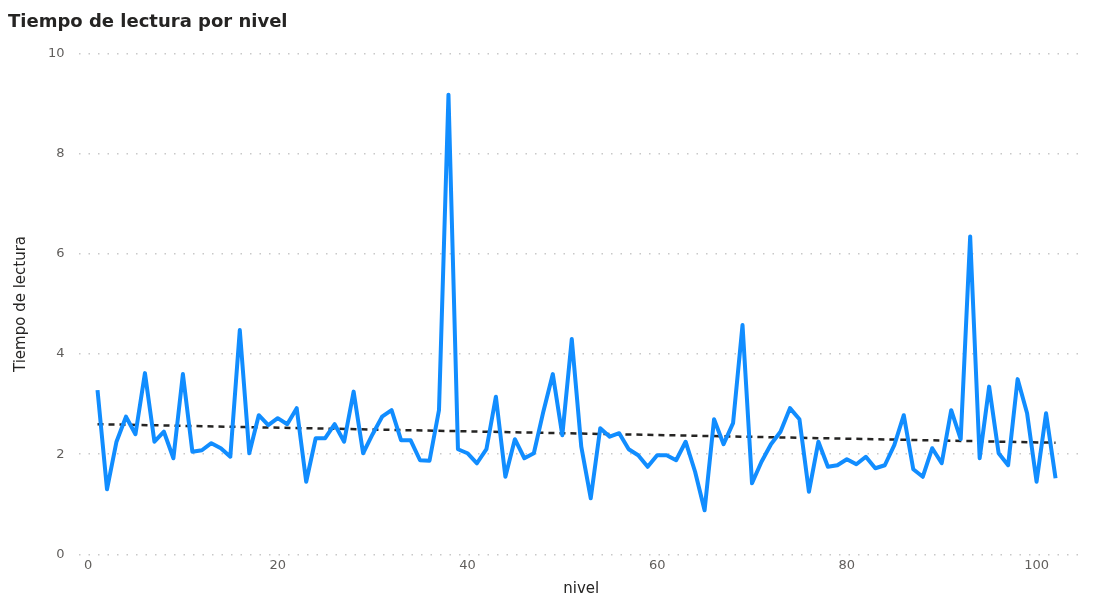 The height and width of the screenshot is (610, 1102). What do you see at coordinates (60, 453) in the screenshot?
I see `y-tick-label: 2` at bounding box center [60, 453].